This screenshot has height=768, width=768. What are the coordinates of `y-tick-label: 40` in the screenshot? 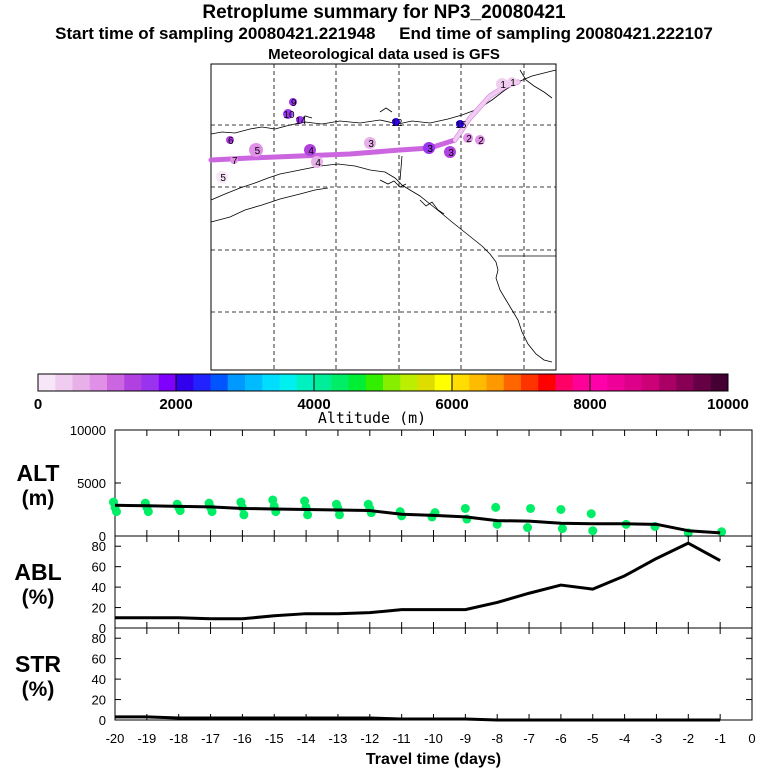 It's located at (99, 679).